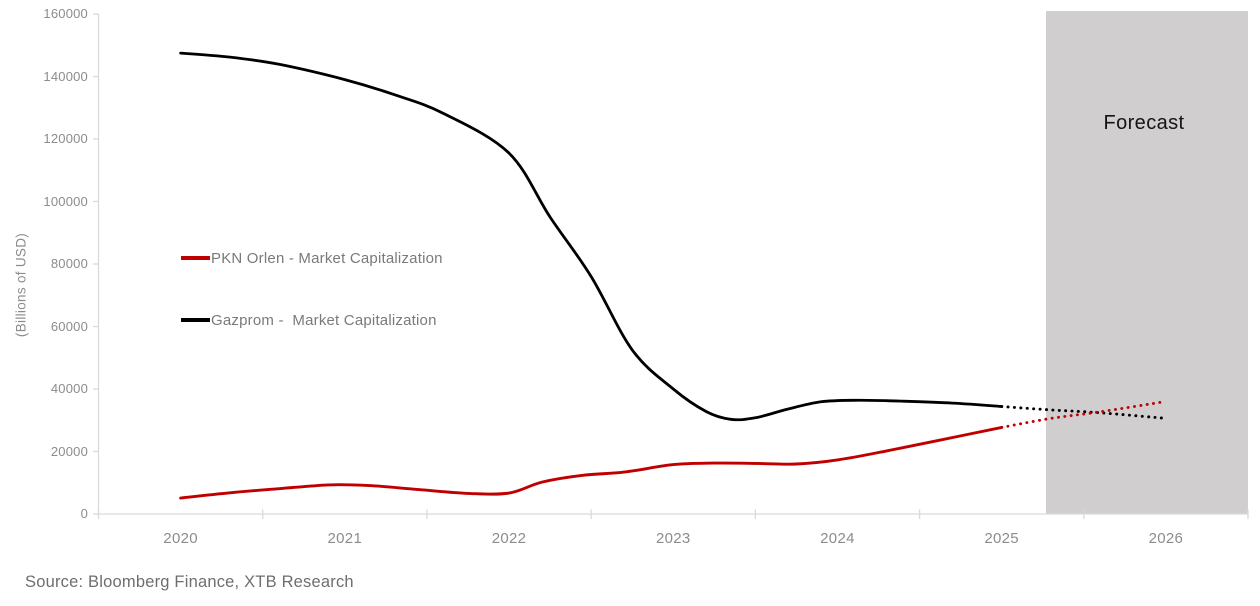  I want to click on x-tick-label: 2022, so click(509, 538).